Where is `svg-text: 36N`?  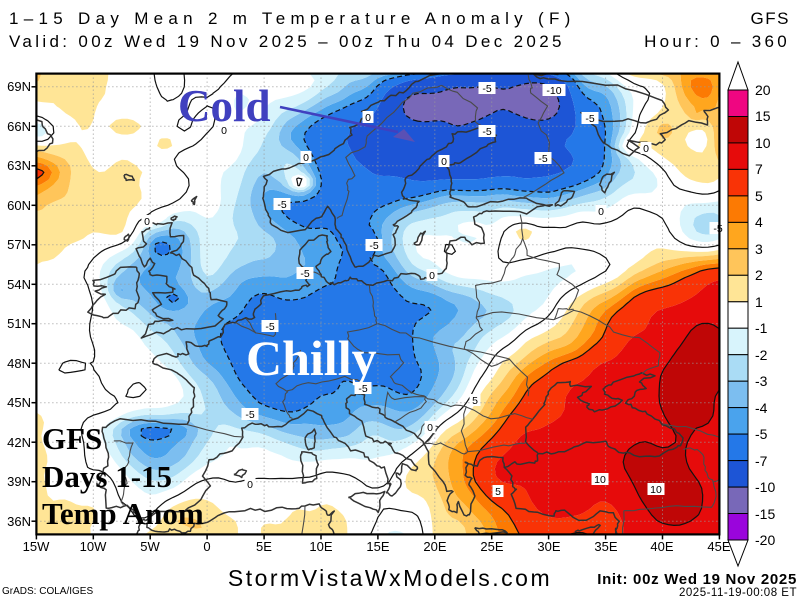
svg-text: 36N is located at coordinates (19, 521).